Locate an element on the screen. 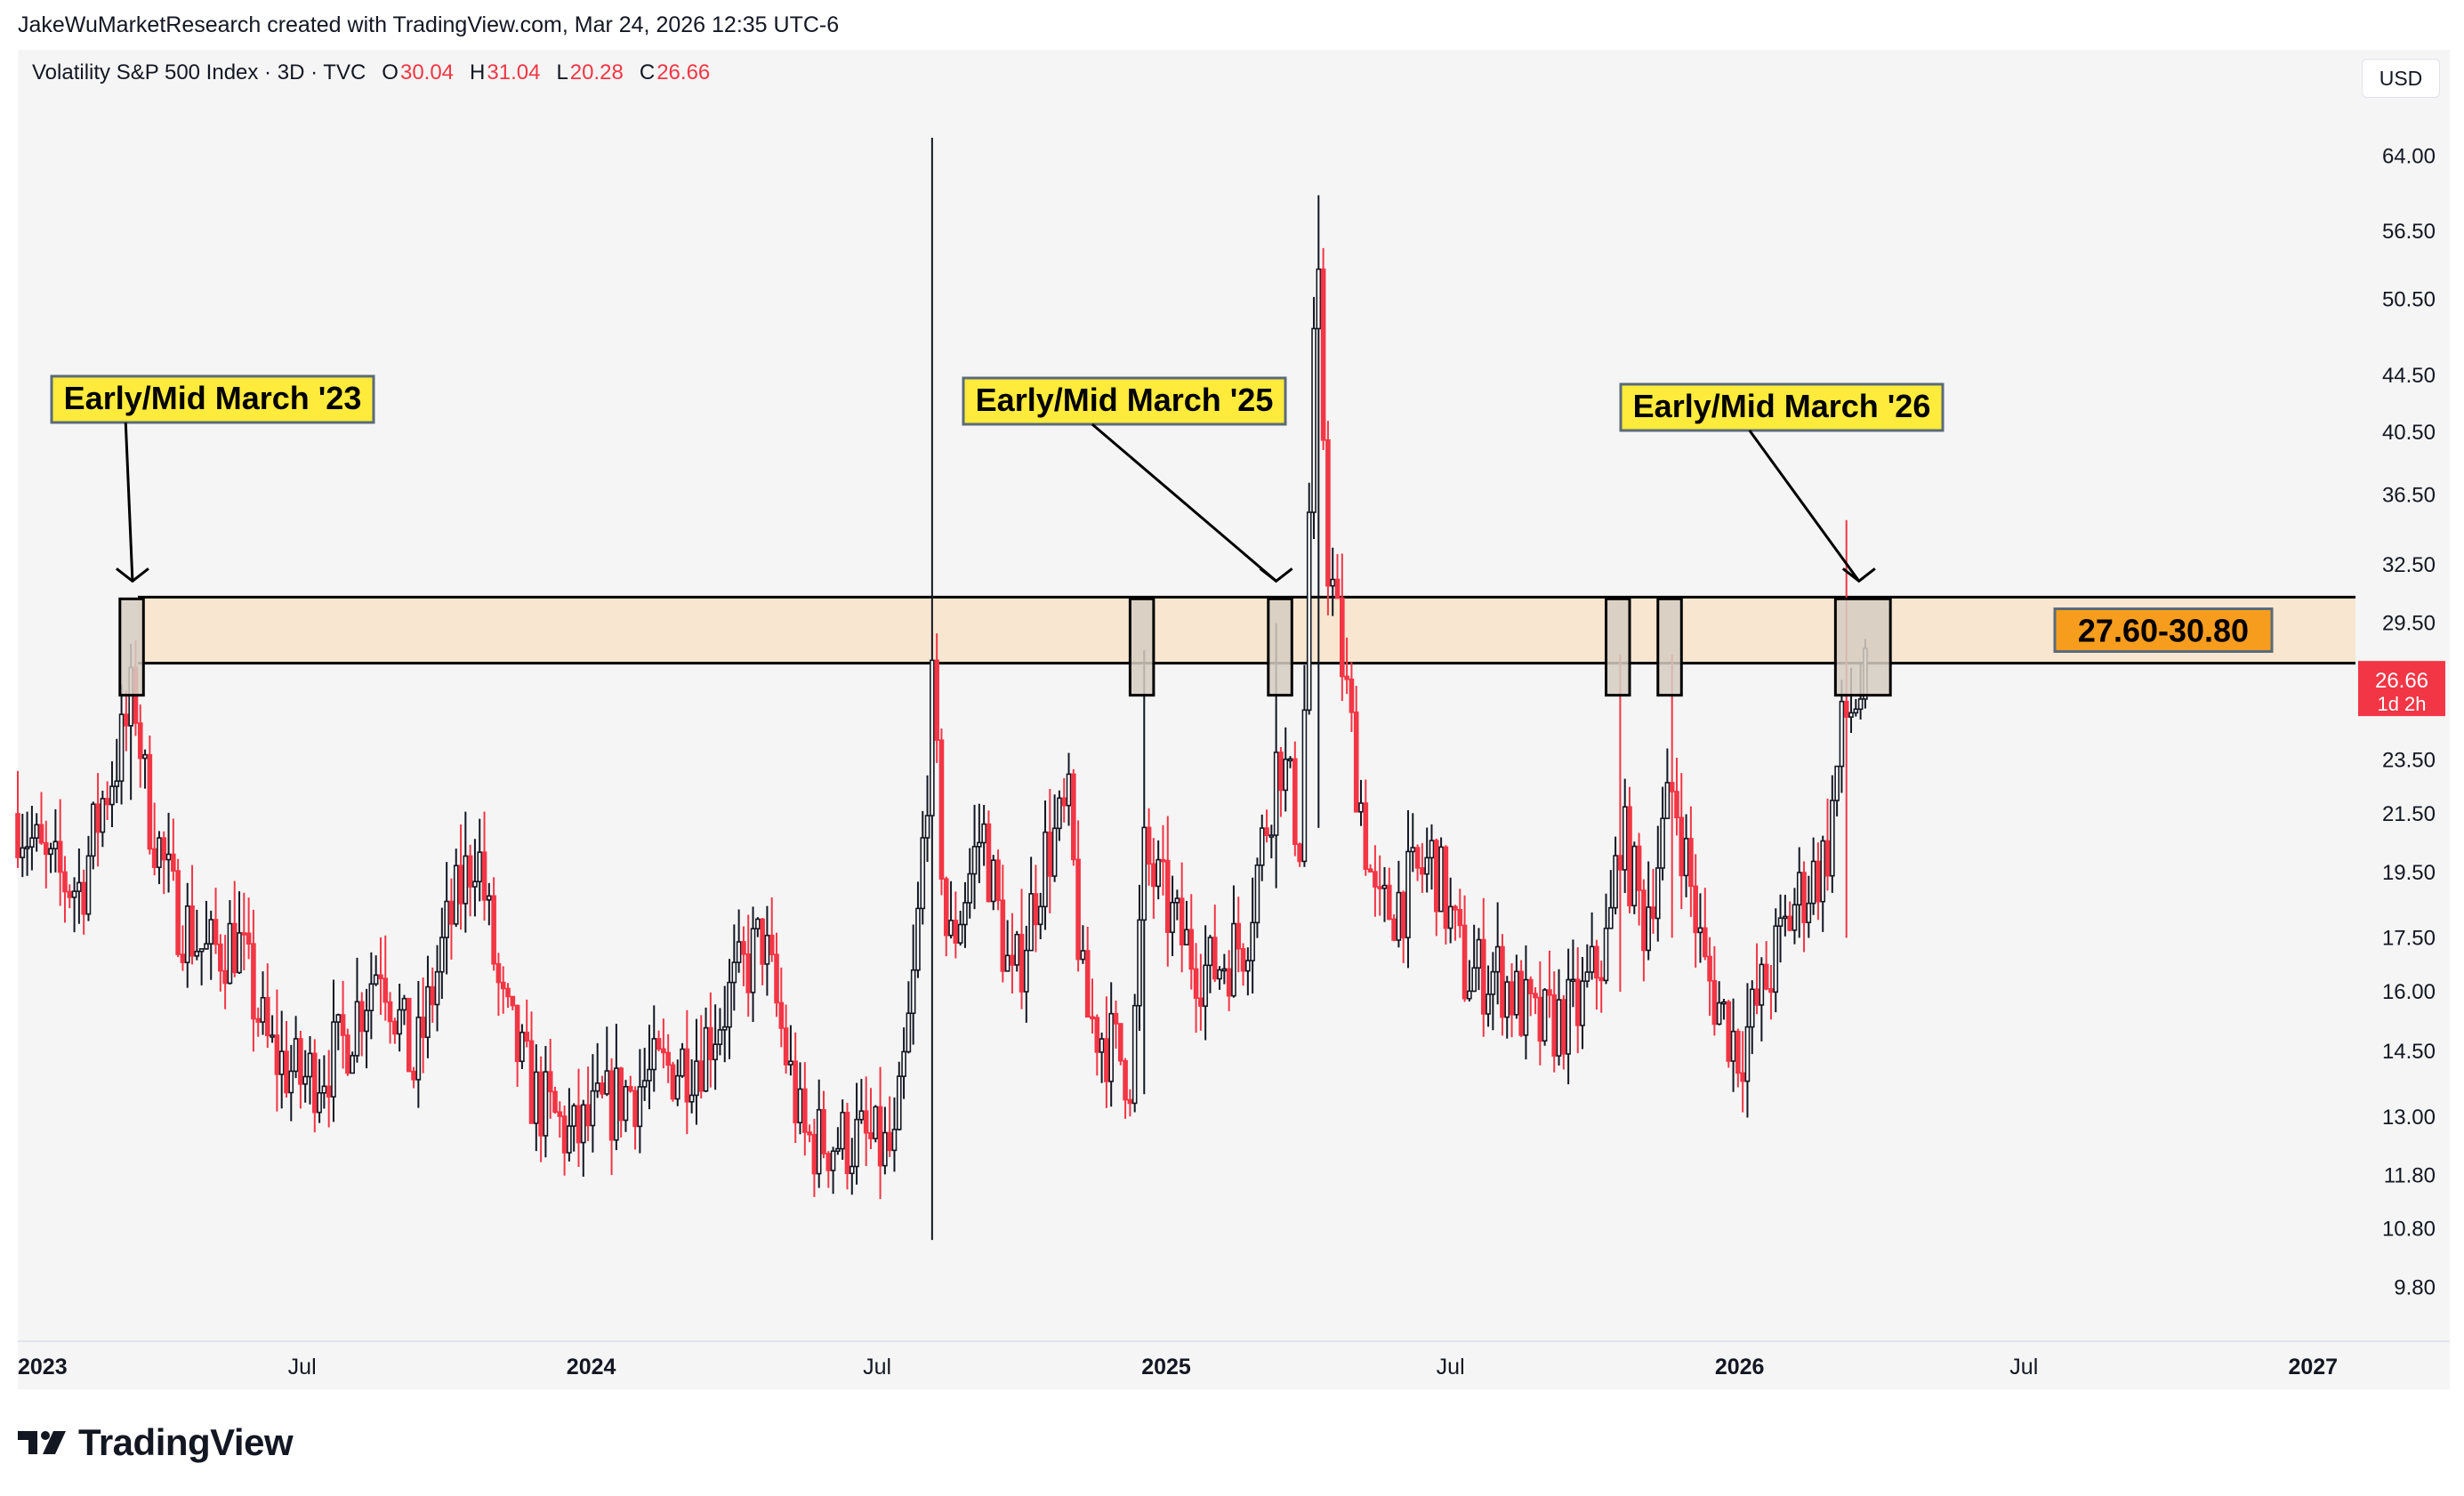 Image resolution: width=2464 pixels, height=1496 pixels. y-tick-label: 21.50 is located at coordinates (2409, 814).